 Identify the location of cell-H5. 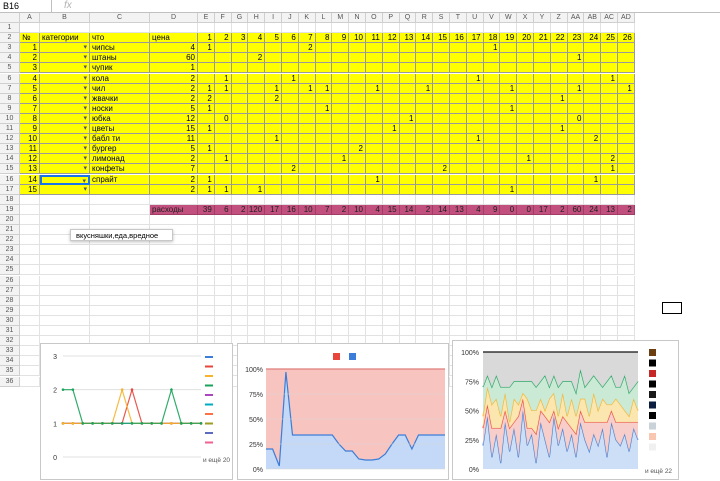
(257, 68).